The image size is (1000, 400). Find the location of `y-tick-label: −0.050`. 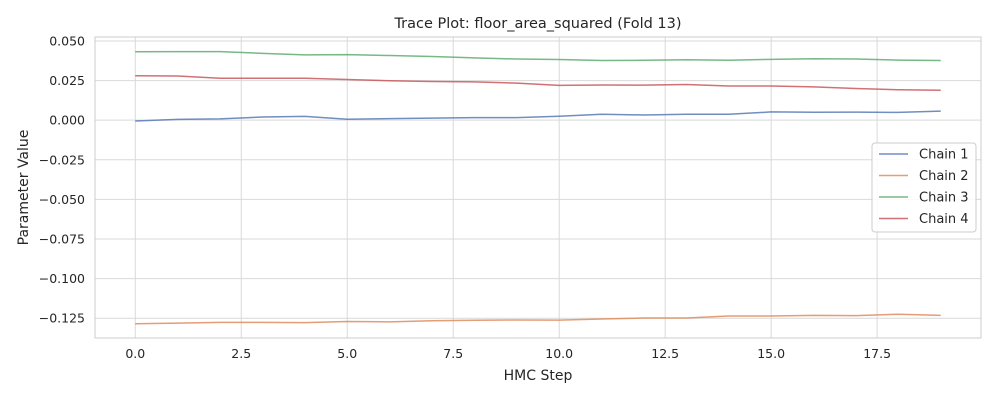

y-tick-label: −0.050 is located at coordinates (62, 199).